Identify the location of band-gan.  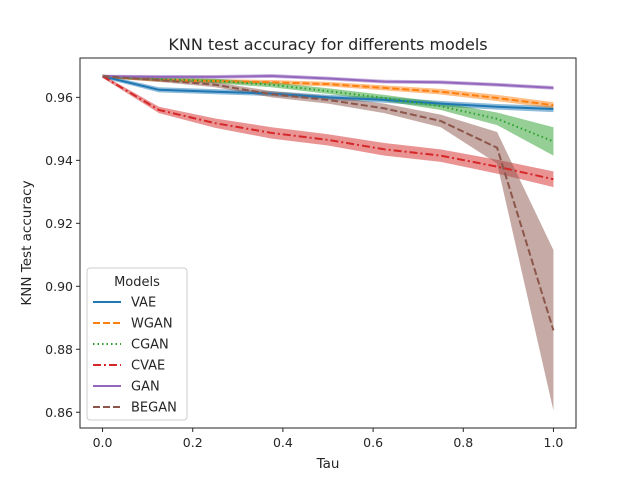
(328, 82).